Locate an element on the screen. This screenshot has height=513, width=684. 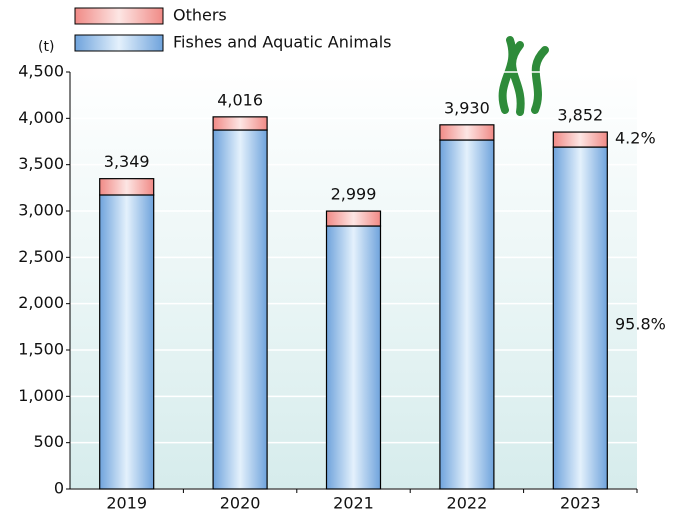
y-tick-label: 2,500 is located at coordinates (41, 256).